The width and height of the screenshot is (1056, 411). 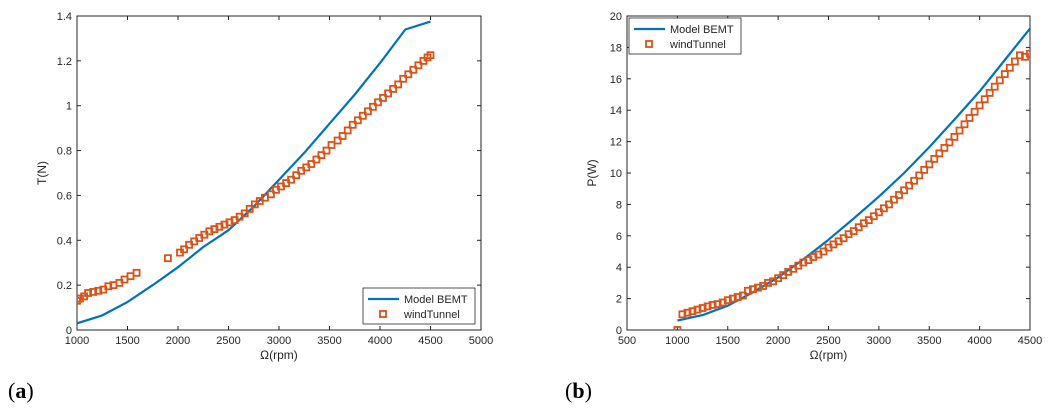 I want to click on y-tick-label: 0.4, so click(x=64, y=241).